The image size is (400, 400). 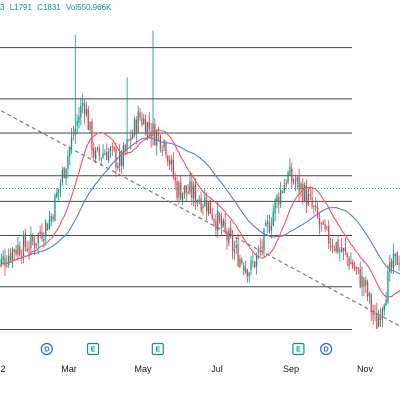 I want to click on event-label: D, so click(x=46, y=350).